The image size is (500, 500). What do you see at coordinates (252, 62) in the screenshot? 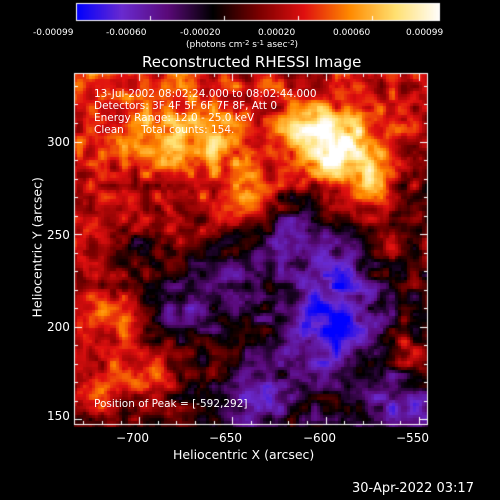
I see `chart-title: Reconstructed RHESSI Image` at bounding box center [252, 62].